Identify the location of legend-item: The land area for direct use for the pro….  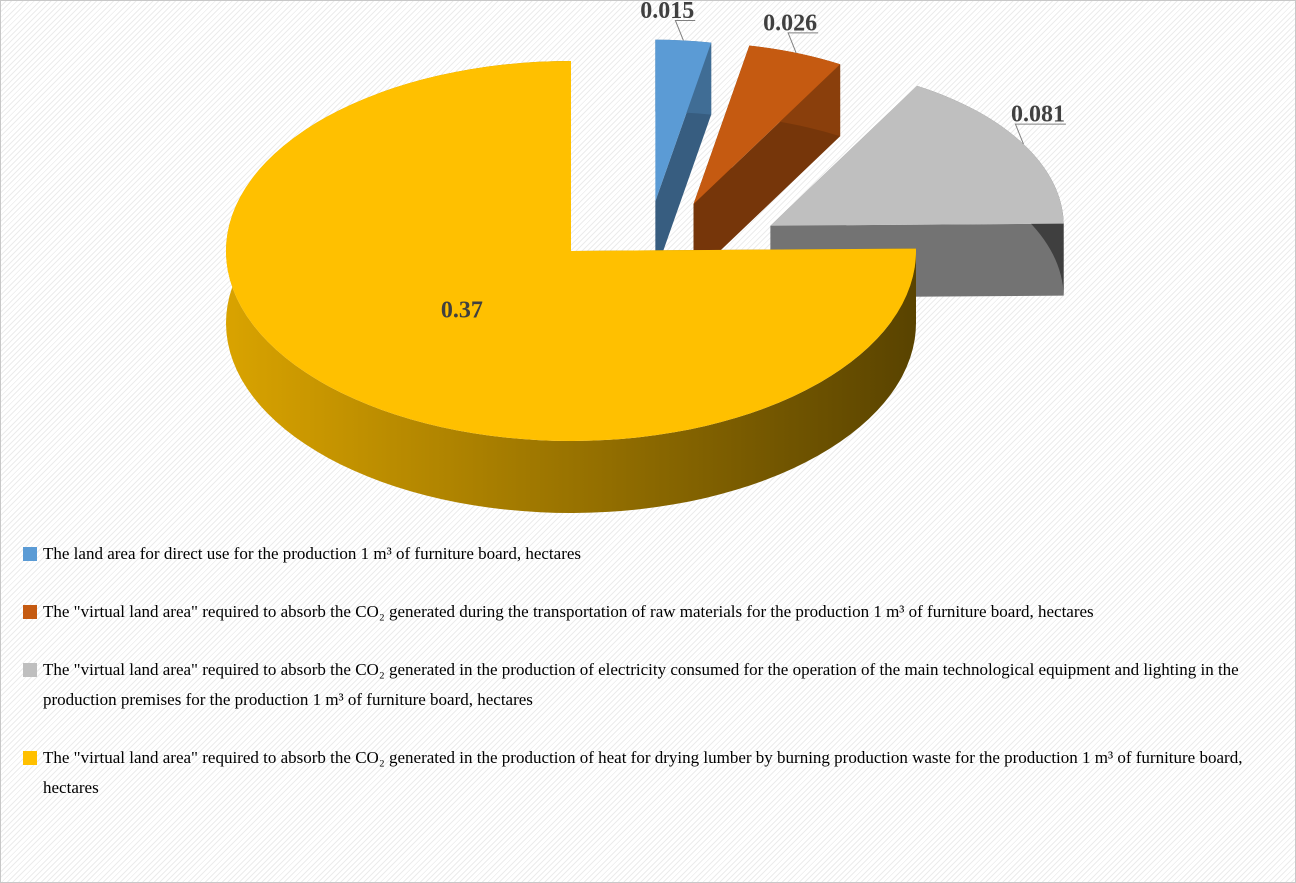
(657, 554).